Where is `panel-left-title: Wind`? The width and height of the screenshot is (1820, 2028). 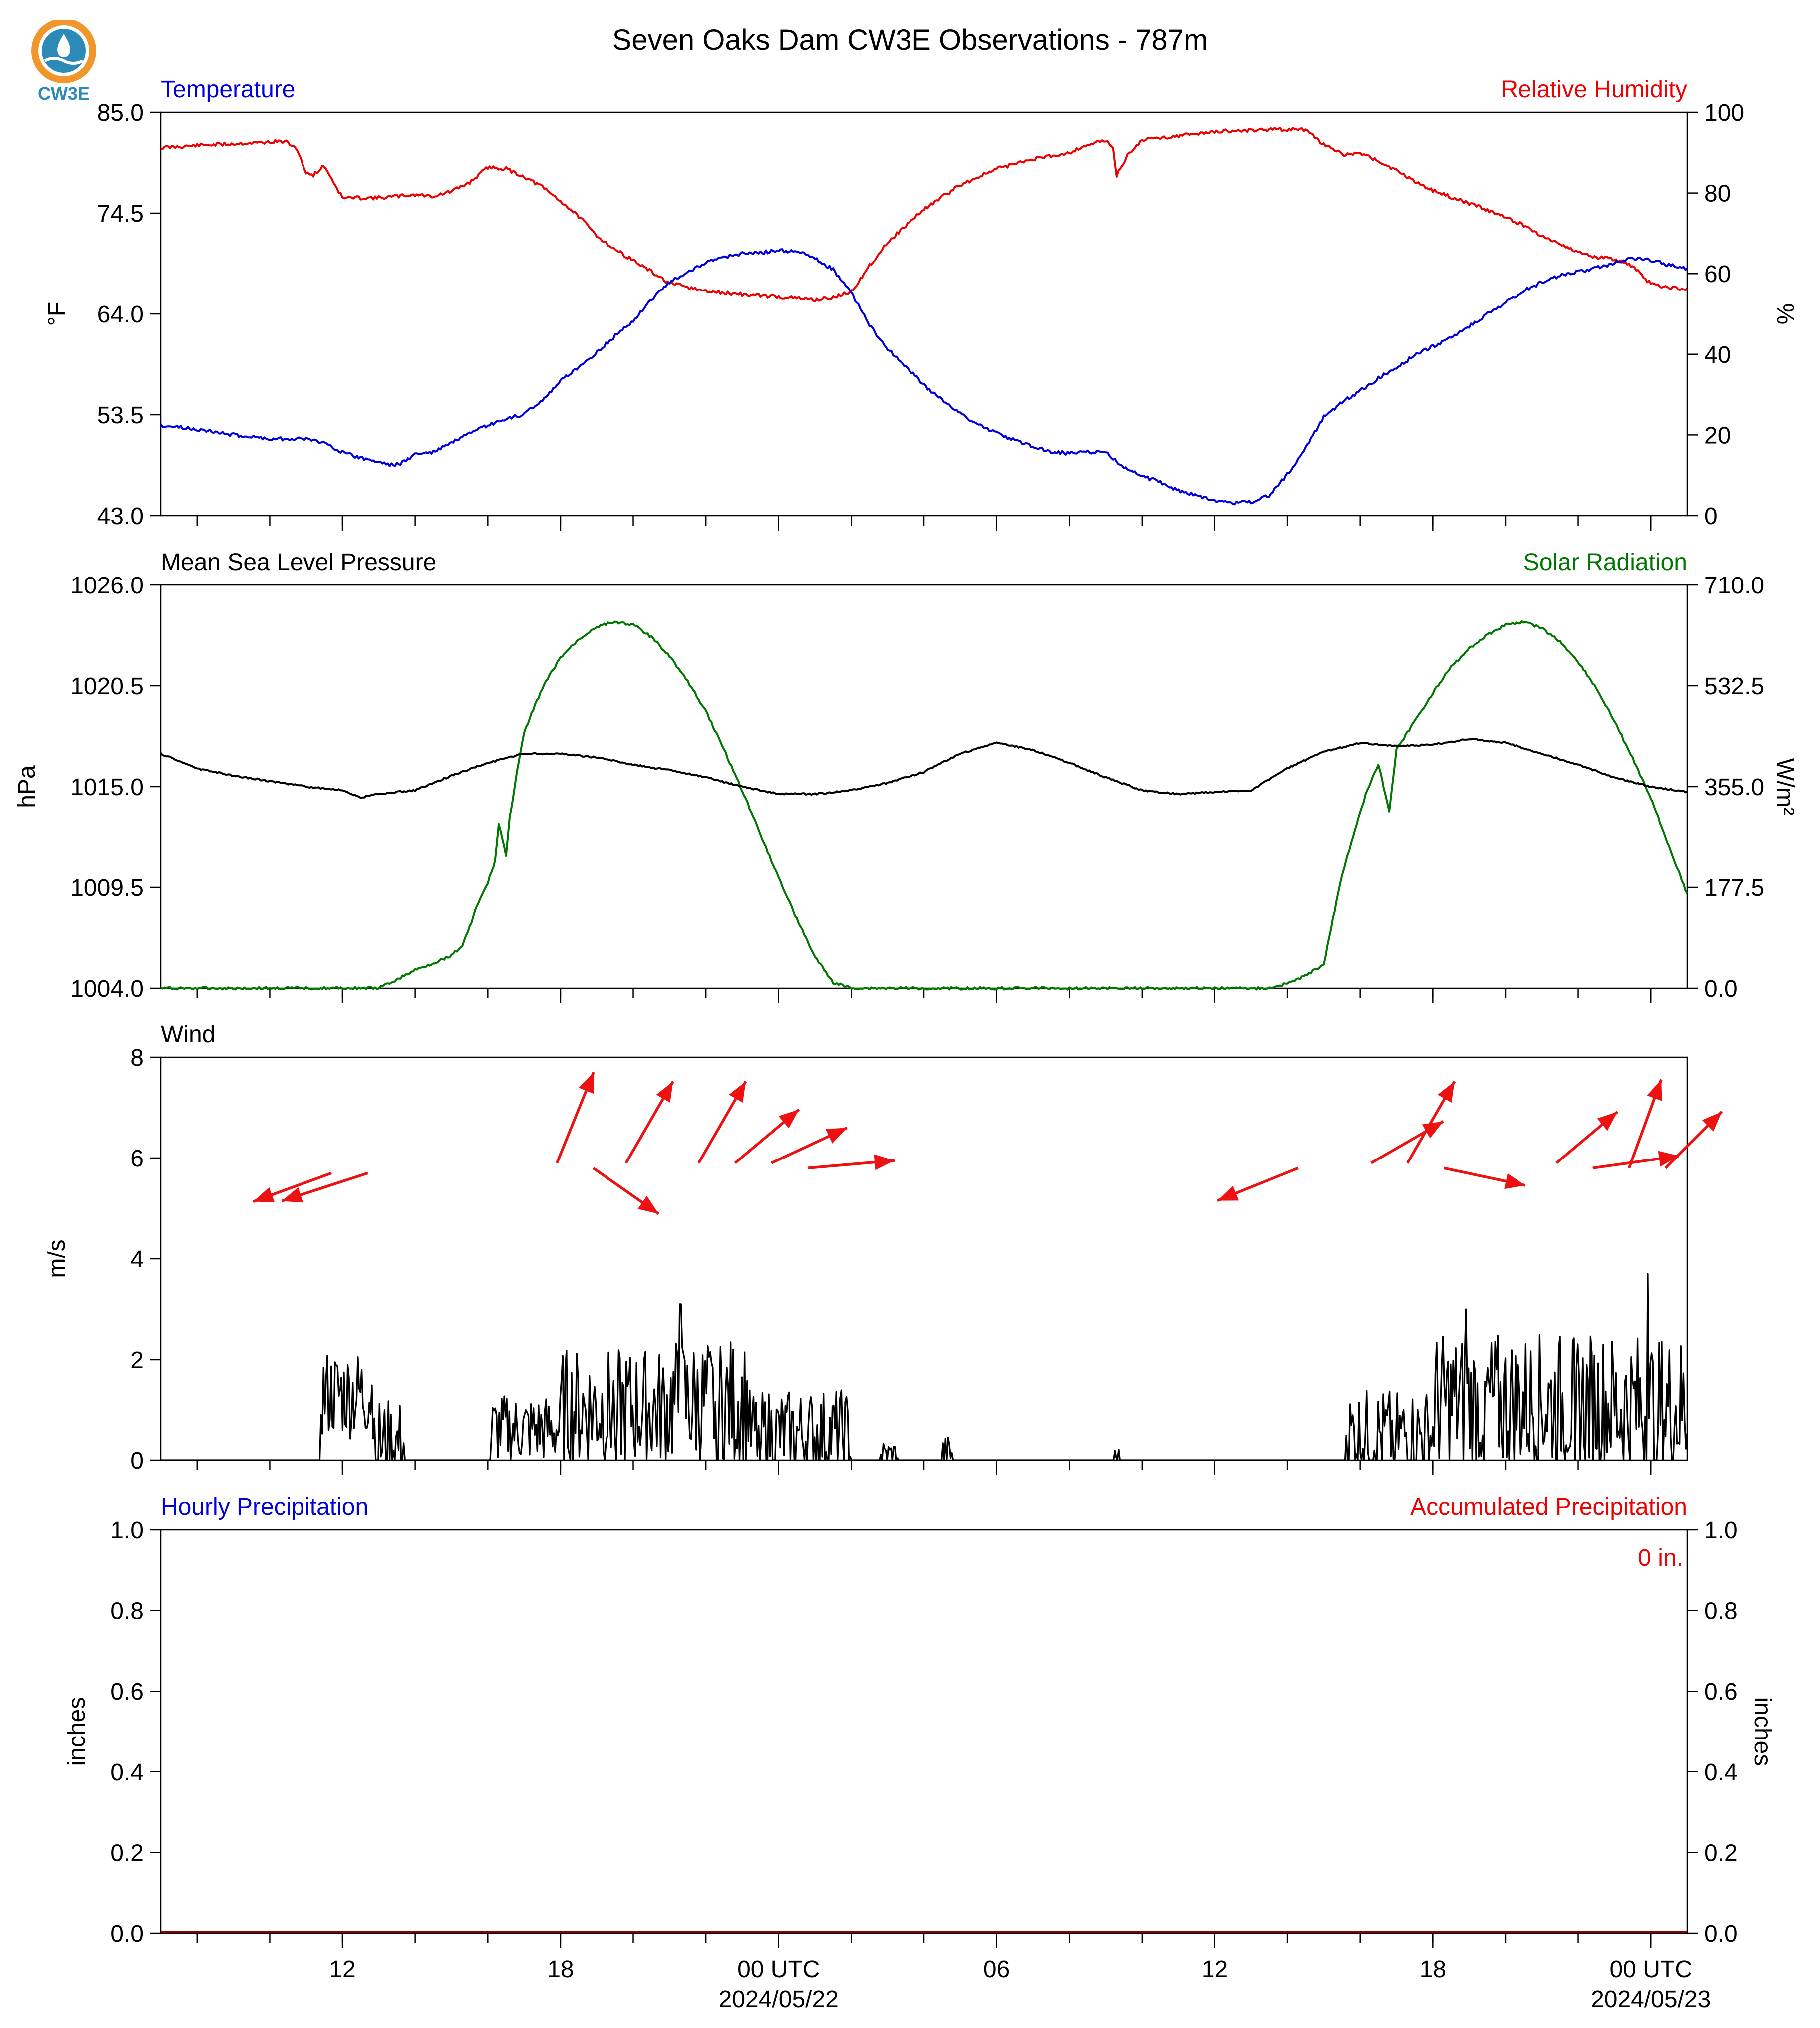 panel-left-title: Wind is located at coordinates (188, 1034).